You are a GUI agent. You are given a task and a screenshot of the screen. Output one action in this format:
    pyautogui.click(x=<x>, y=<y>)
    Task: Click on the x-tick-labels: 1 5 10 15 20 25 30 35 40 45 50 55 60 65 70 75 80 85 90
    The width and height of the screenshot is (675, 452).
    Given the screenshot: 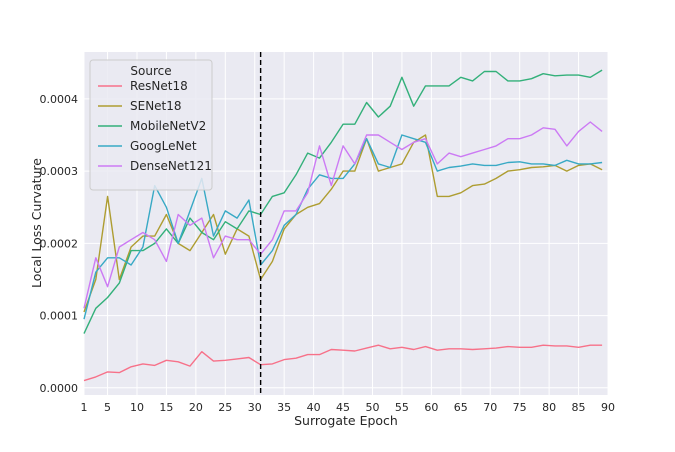 What is the action you would take?
    pyautogui.click(x=348, y=407)
    